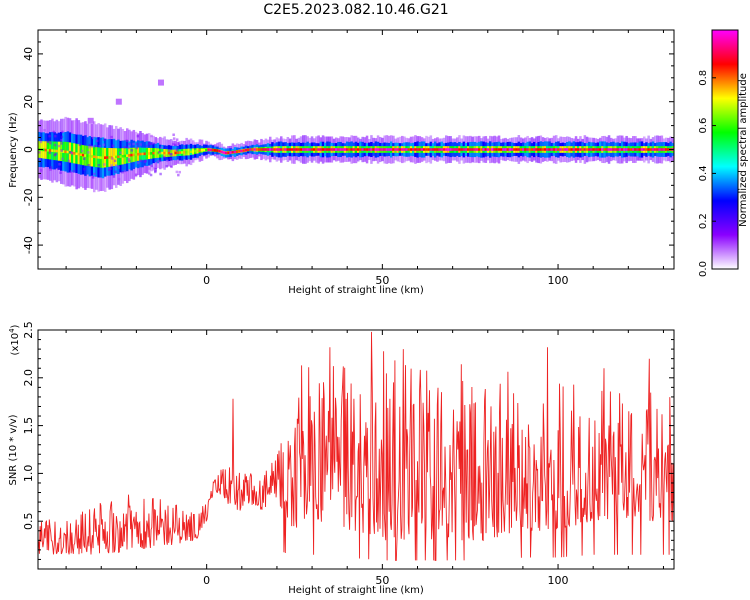  Describe the element at coordinates (28, 149) in the screenshot. I see `y-tick-label: 0` at that location.